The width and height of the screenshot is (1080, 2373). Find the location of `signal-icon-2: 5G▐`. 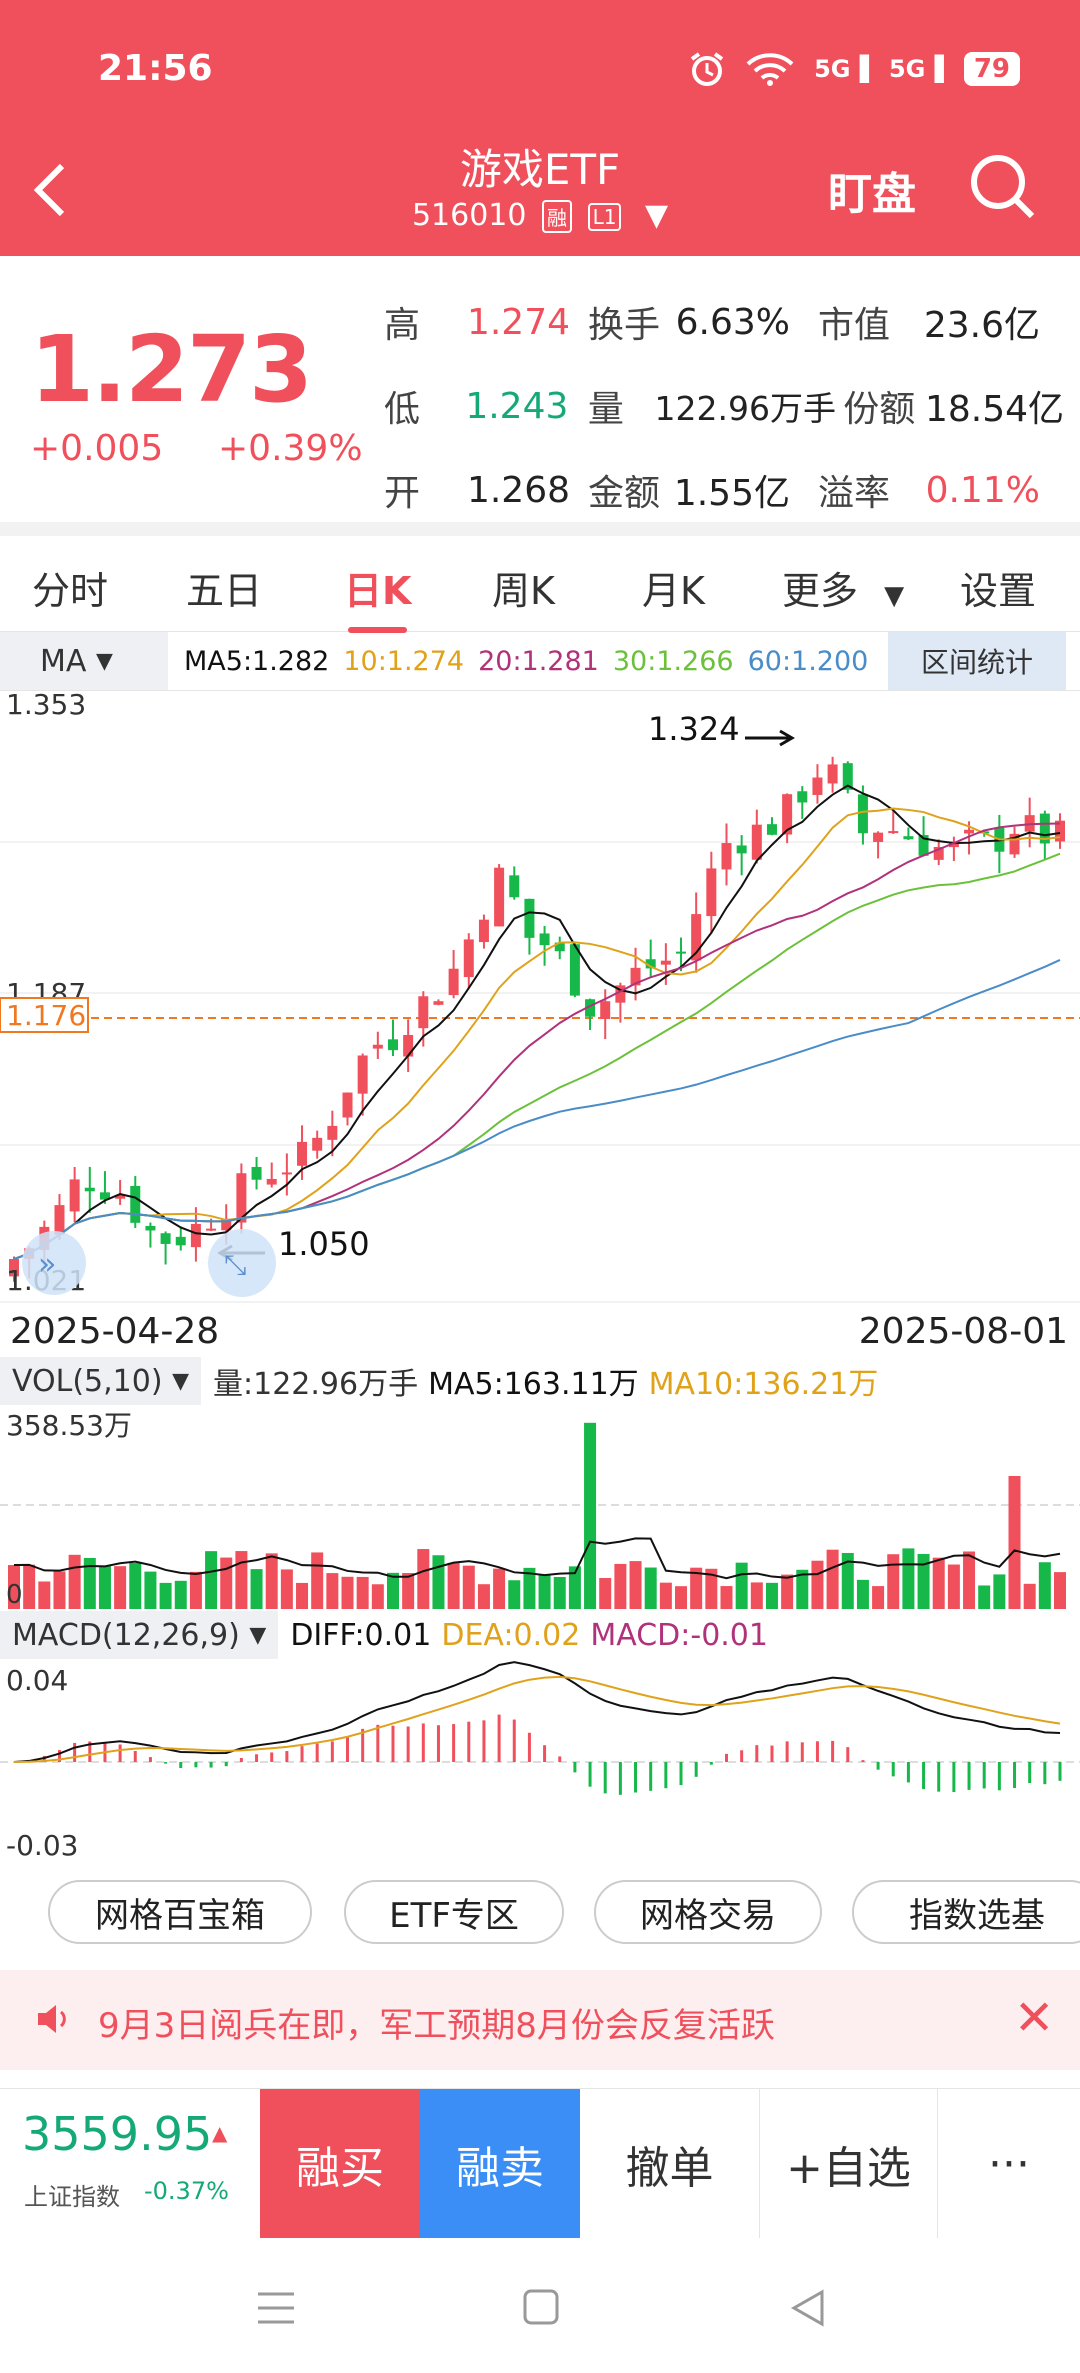

signal-icon-2: 5G▐ is located at coordinates (916, 69).